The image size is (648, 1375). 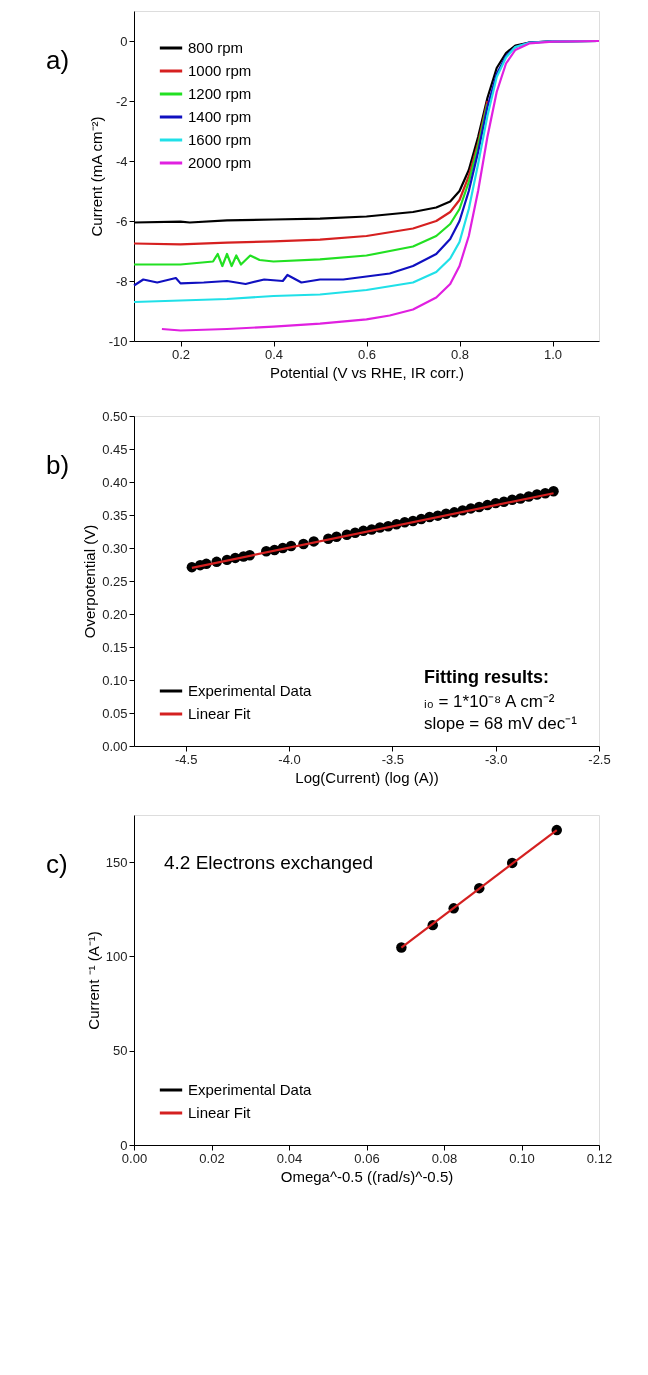 What do you see at coordinates (489, 701) in the screenshot?
I see `annotation: ᵢ₀ = 1*10⁻⁸ A cm⁻²` at bounding box center [489, 701].